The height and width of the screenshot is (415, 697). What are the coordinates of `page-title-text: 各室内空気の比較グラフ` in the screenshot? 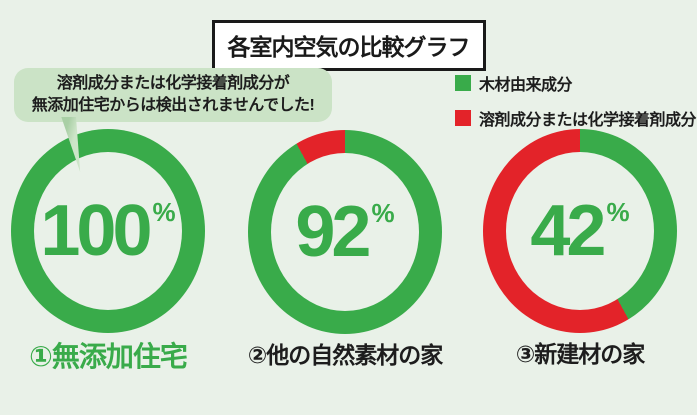 It's located at (349, 47).